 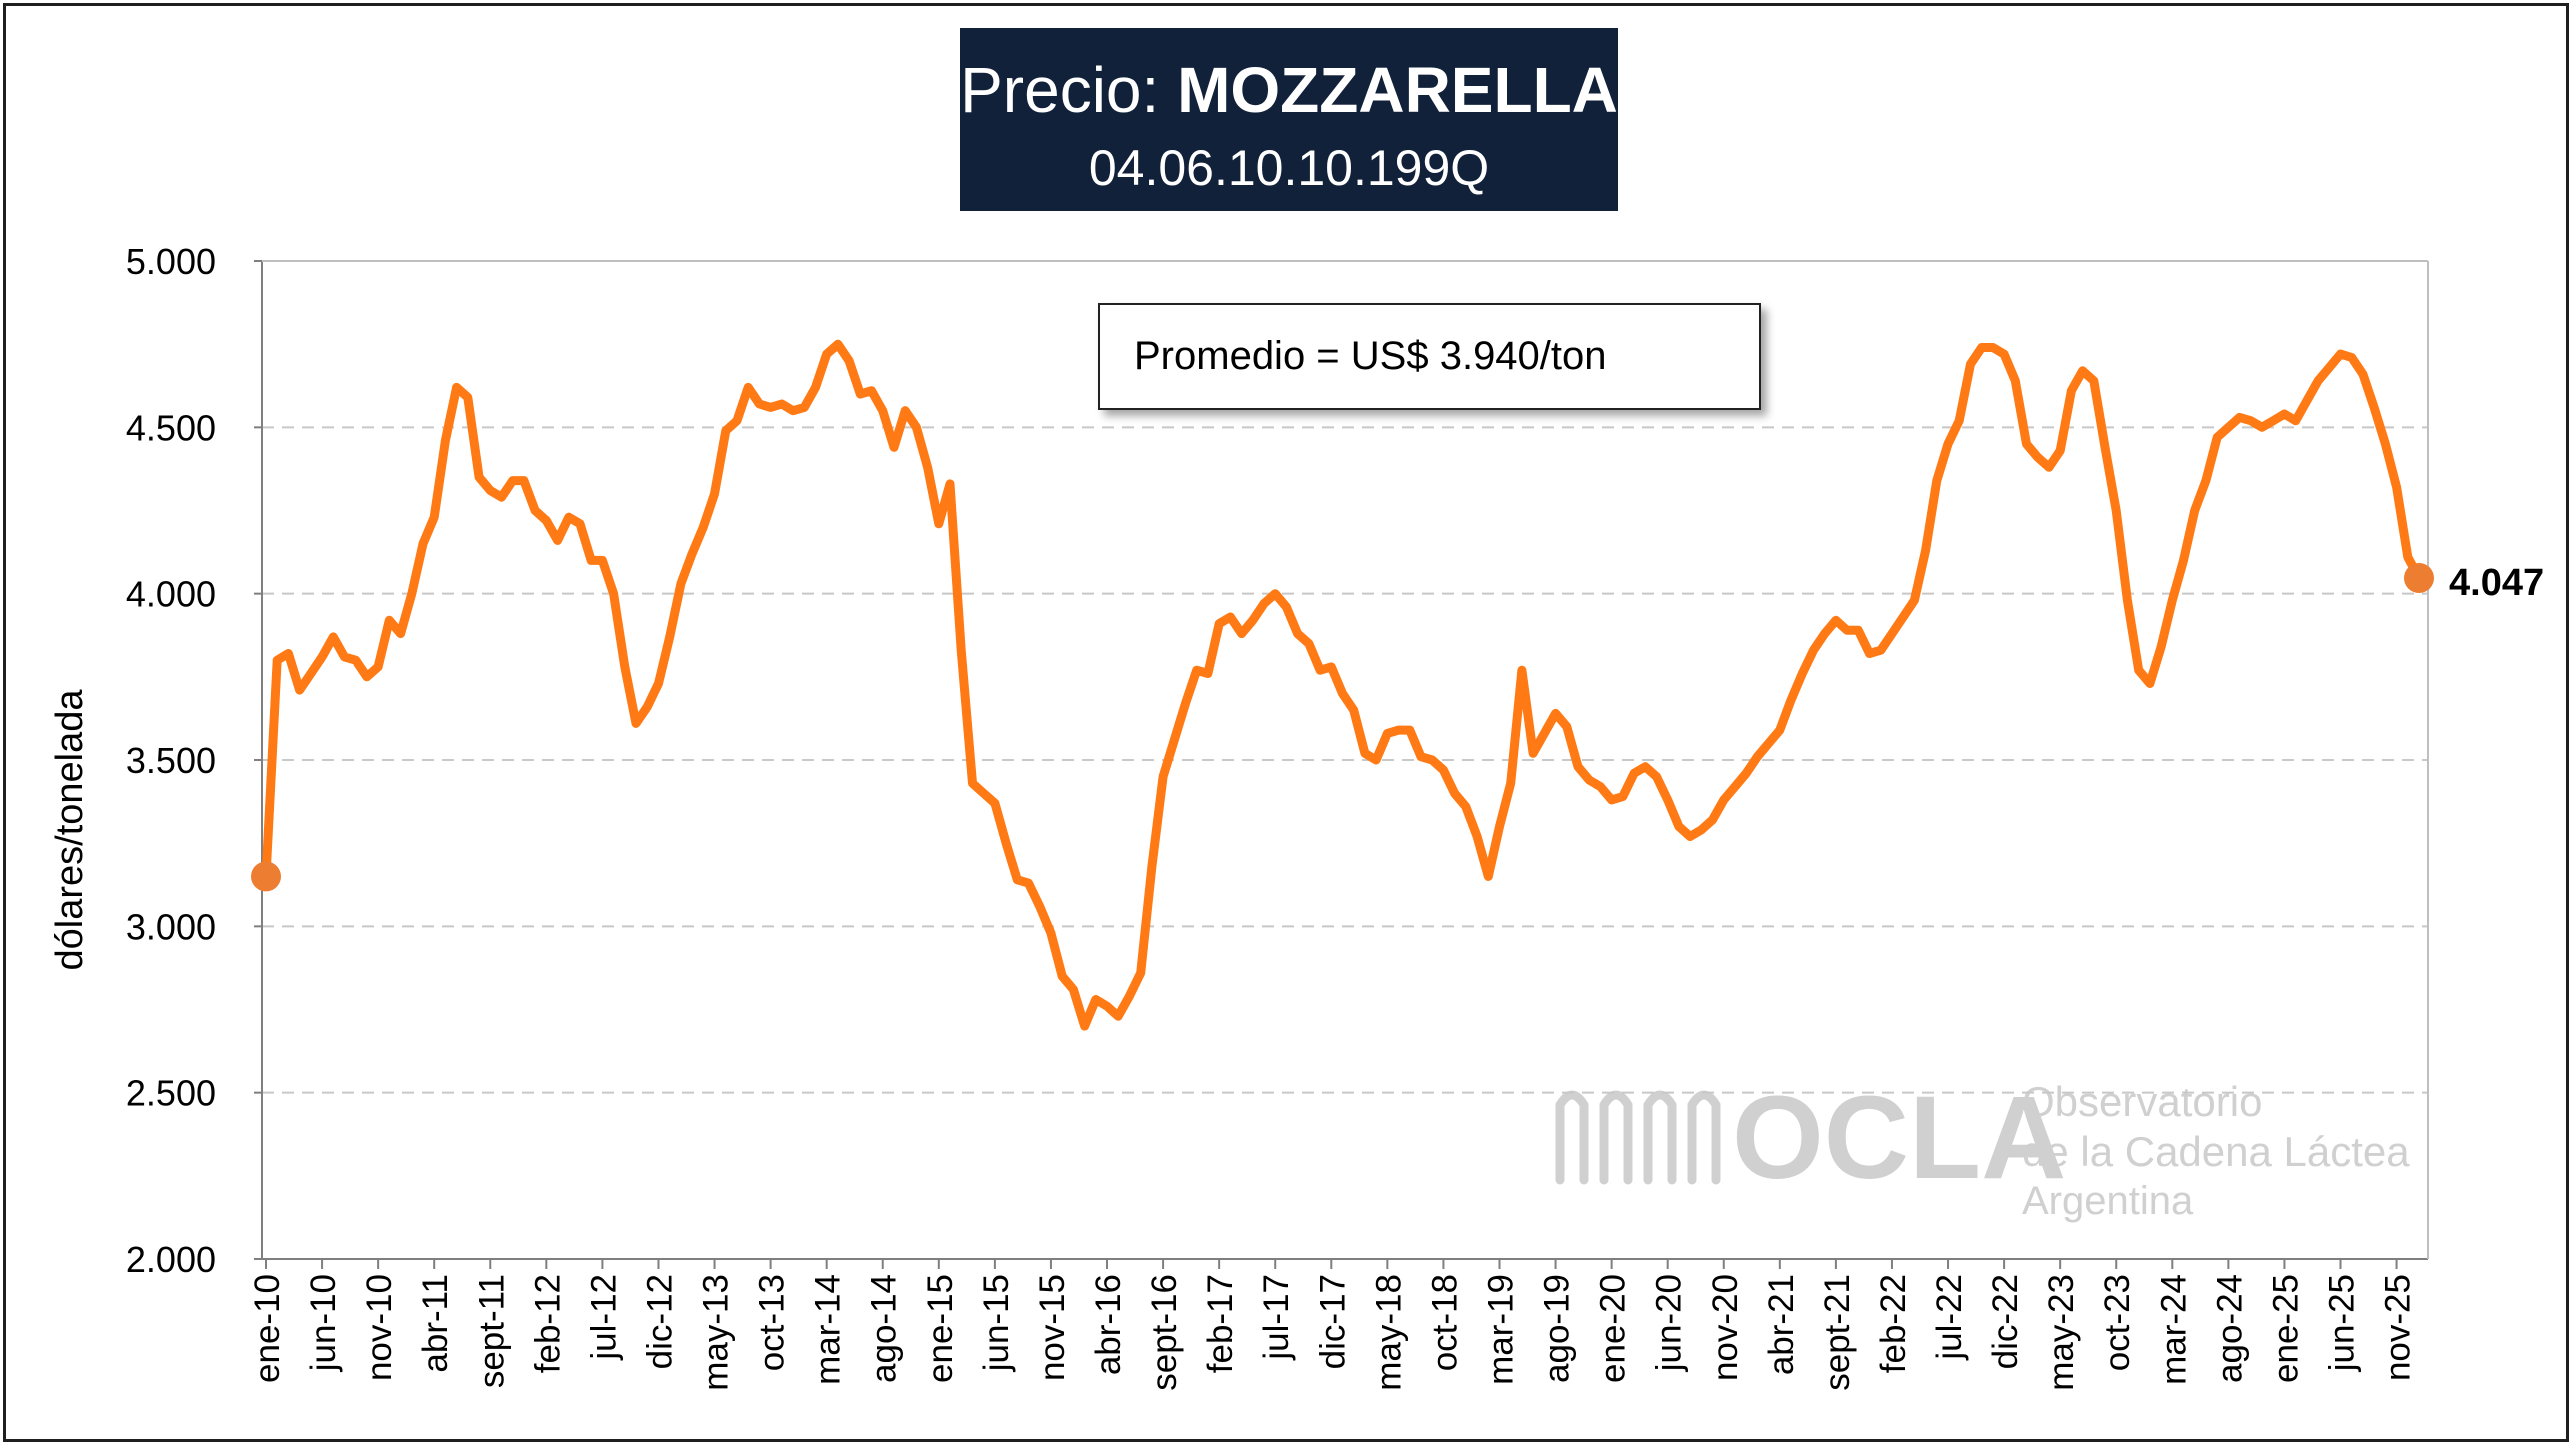 I want to click on x-tick-label: jul-17, so click(x=1276, y=1317).